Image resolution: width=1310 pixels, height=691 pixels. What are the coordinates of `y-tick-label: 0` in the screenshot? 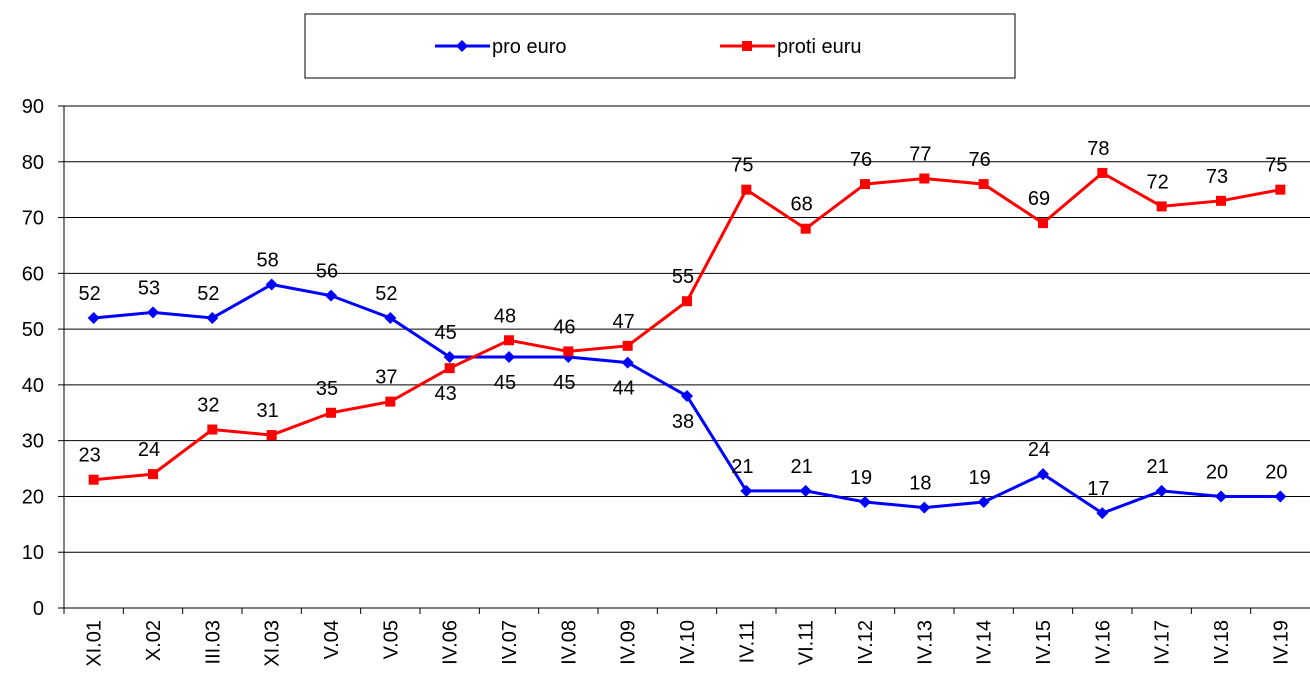 It's located at (38, 609).